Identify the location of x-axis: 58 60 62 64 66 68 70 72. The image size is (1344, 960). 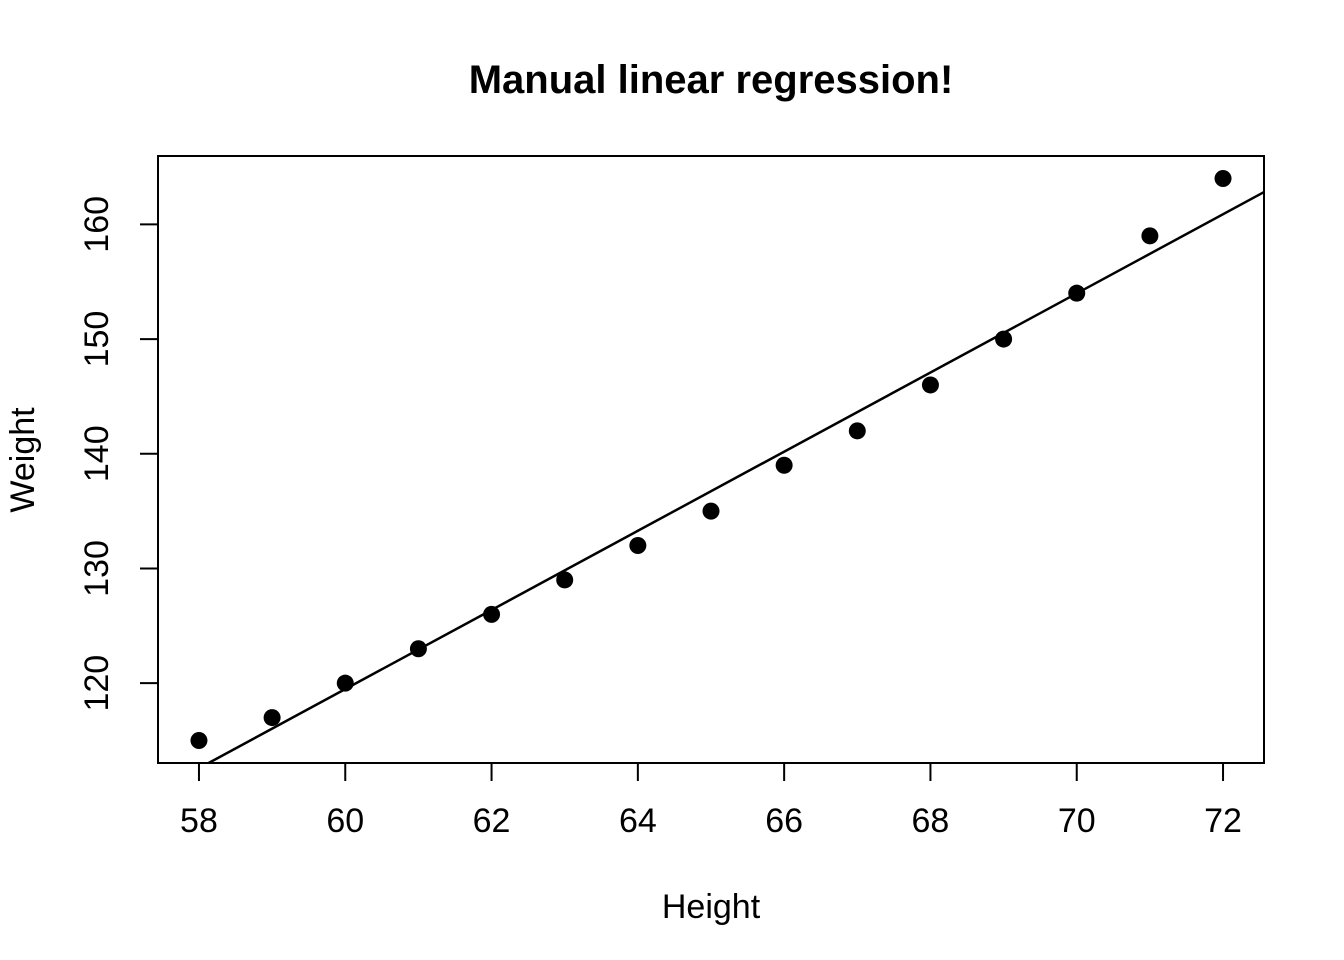
(711, 801).